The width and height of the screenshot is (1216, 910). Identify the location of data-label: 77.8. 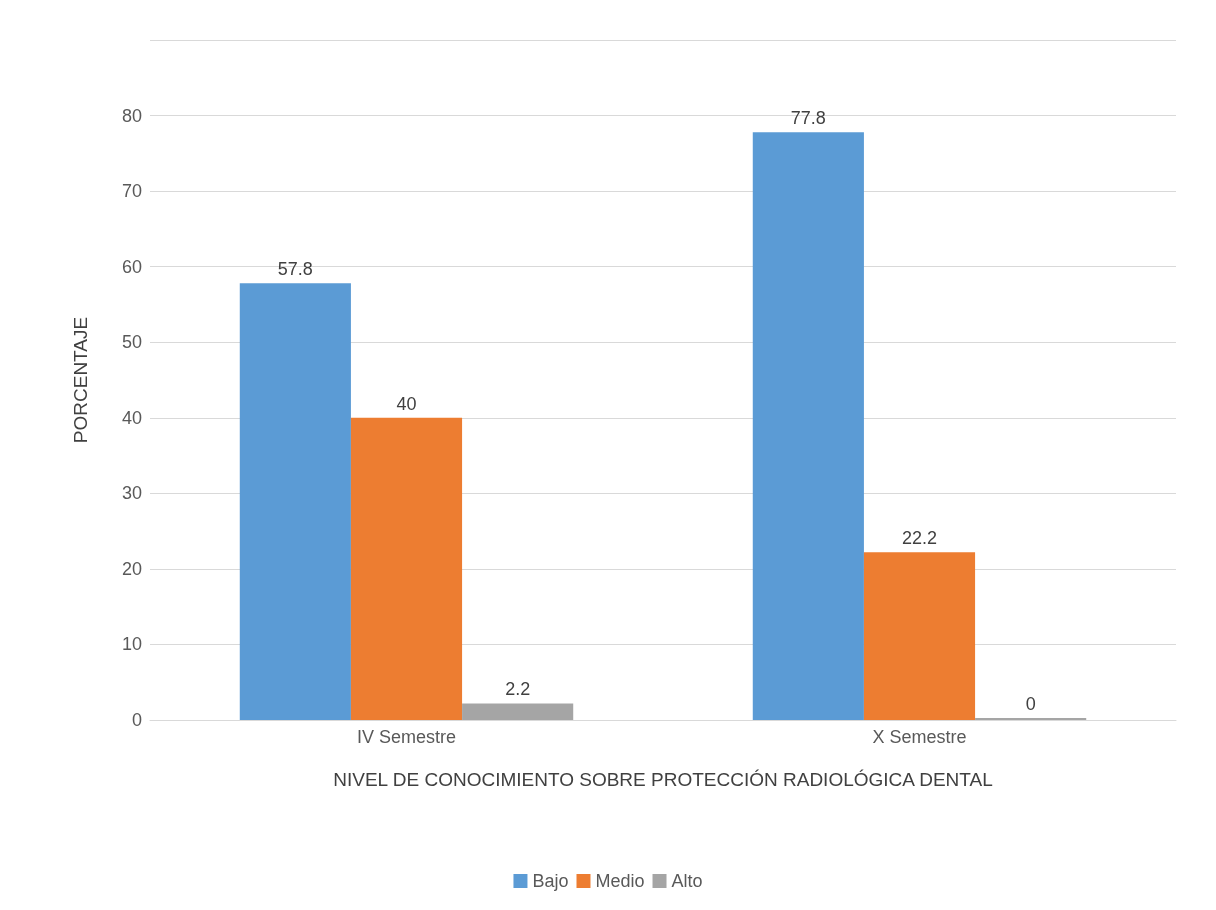
(808, 118).